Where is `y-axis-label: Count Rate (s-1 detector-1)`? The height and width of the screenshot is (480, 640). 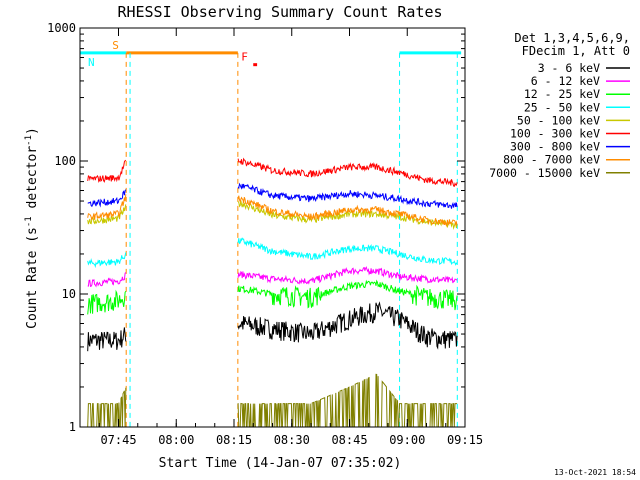
y-axis-label: Count Rate (s-1 detector-1) is located at coordinates (32, 228).